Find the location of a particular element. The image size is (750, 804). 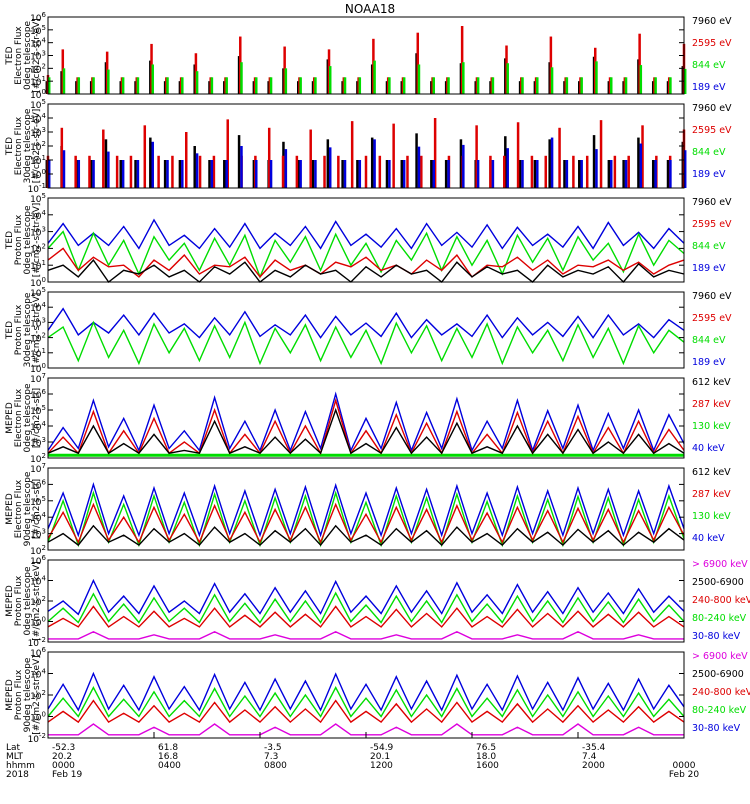

x-tick-label: 2000 is located at coordinates (593, 766).